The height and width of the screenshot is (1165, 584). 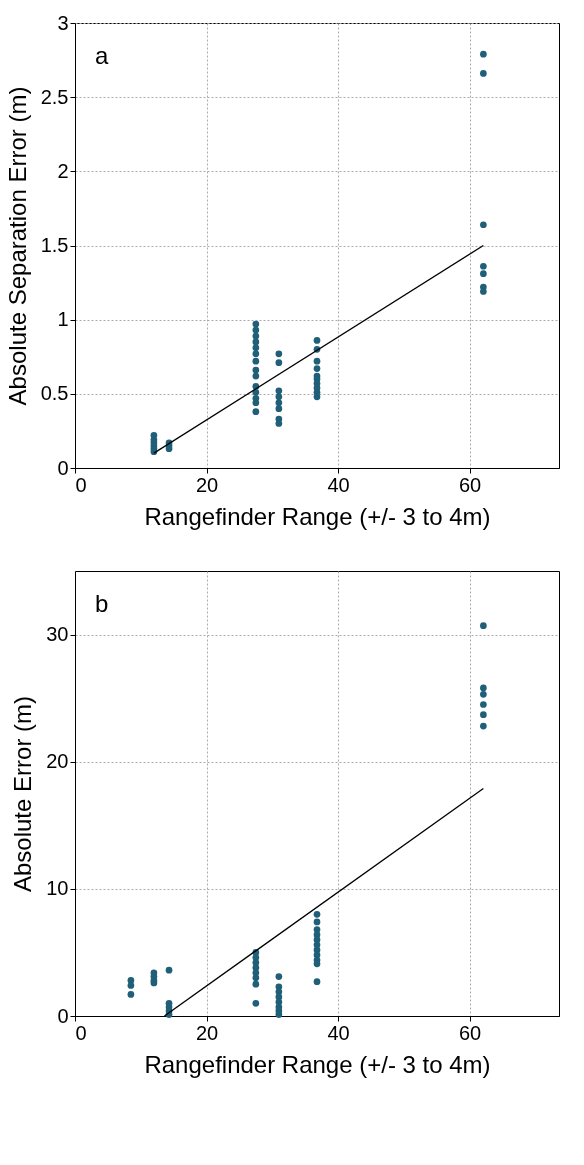 I want to click on annotation: a, so click(x=102, y=55).